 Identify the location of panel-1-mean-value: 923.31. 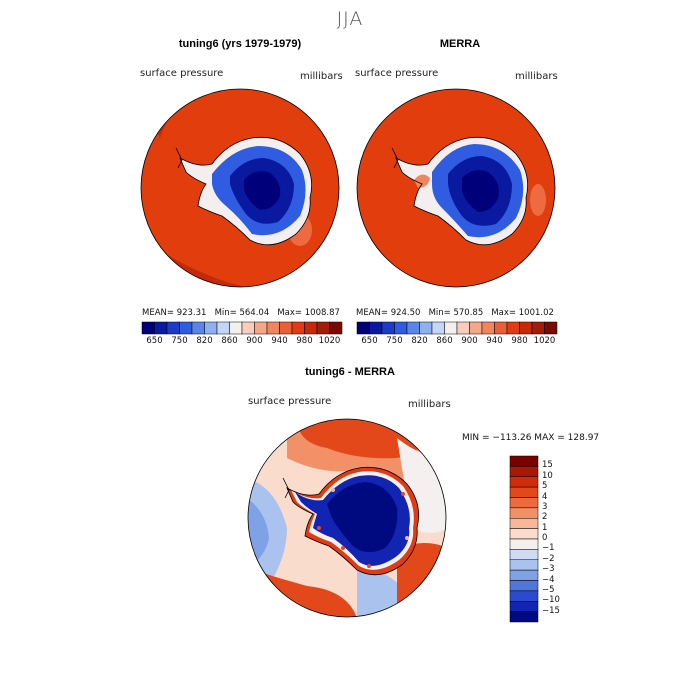
(191, 313).